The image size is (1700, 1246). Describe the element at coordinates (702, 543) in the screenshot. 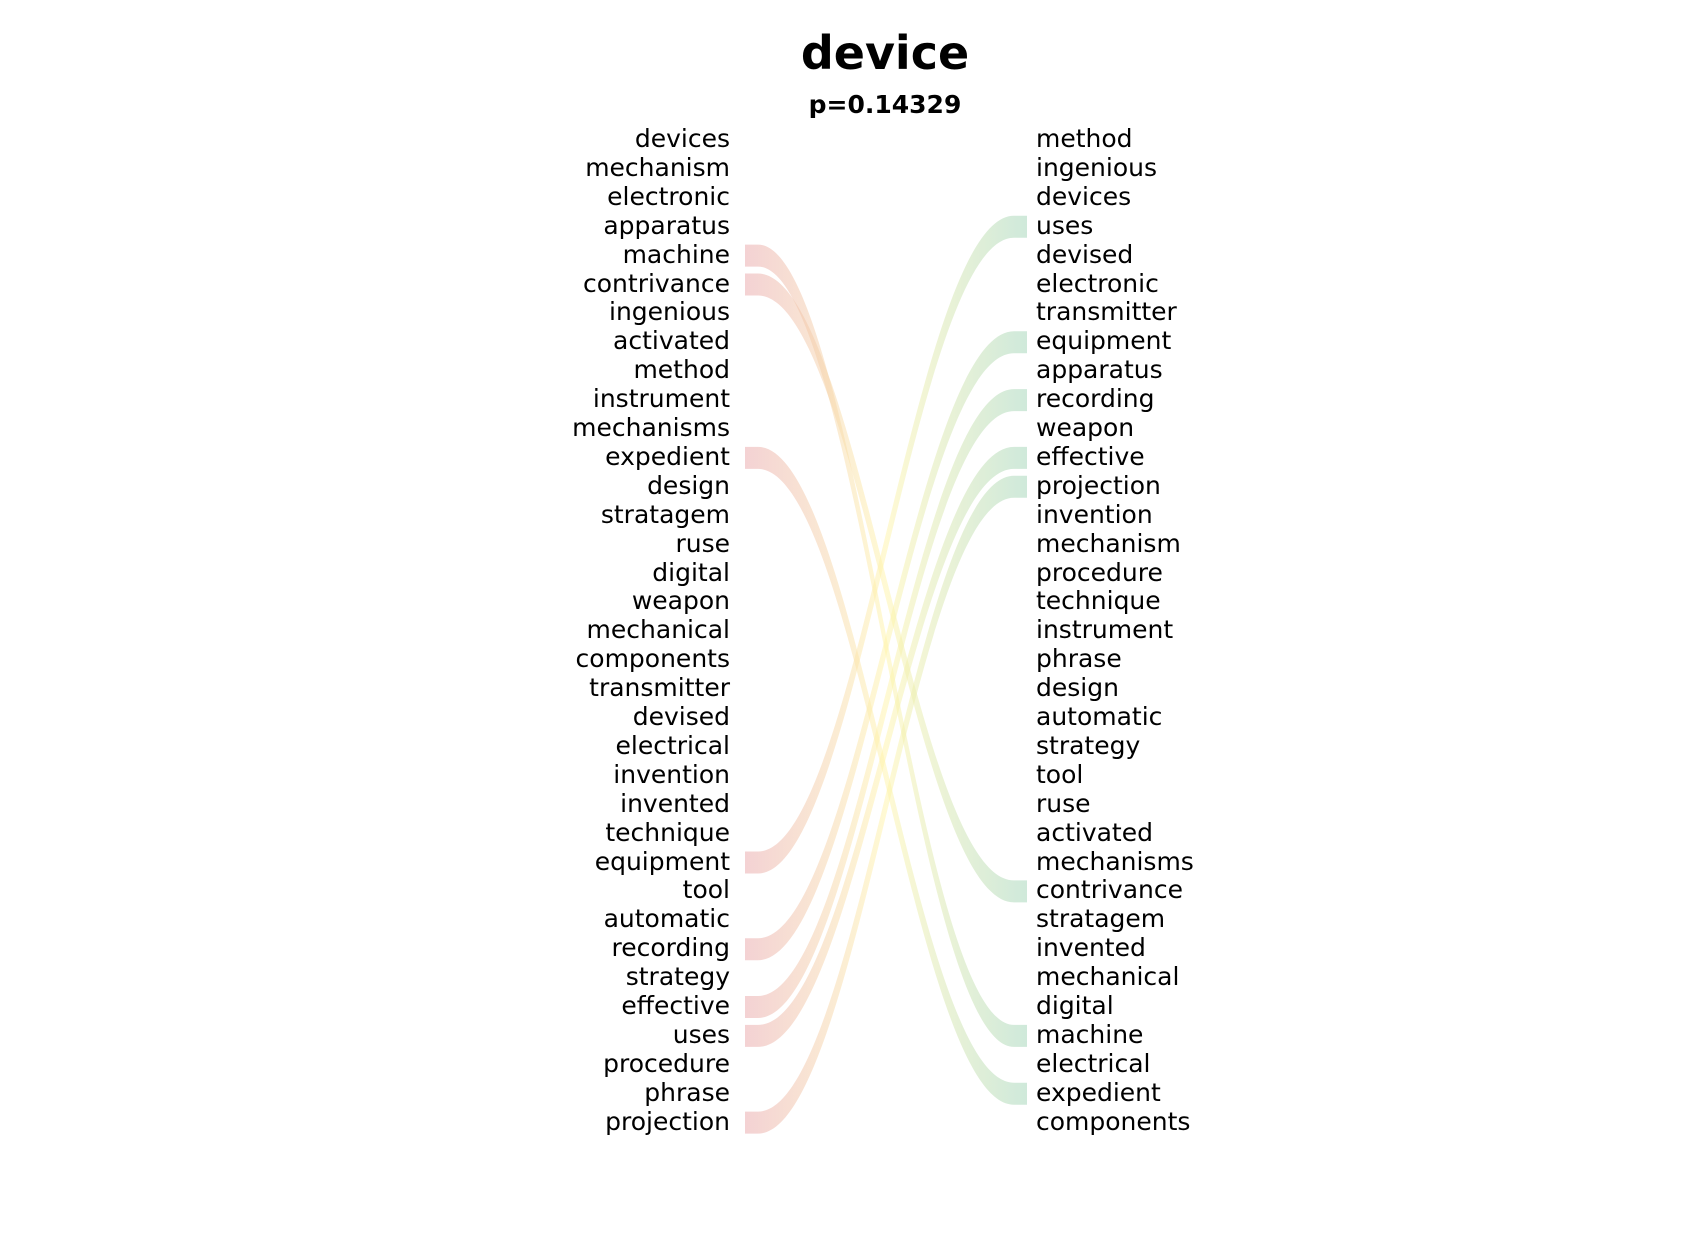

I see `left-word: ruse` at that location.